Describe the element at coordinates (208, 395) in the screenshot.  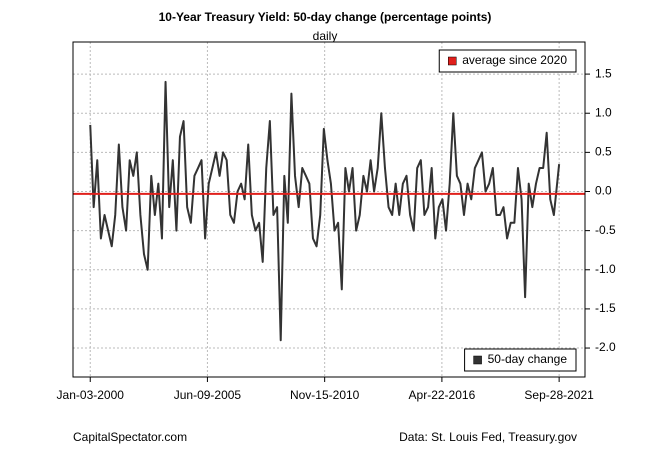
I see `x-tick-label: Jun-09-2005` at that location.